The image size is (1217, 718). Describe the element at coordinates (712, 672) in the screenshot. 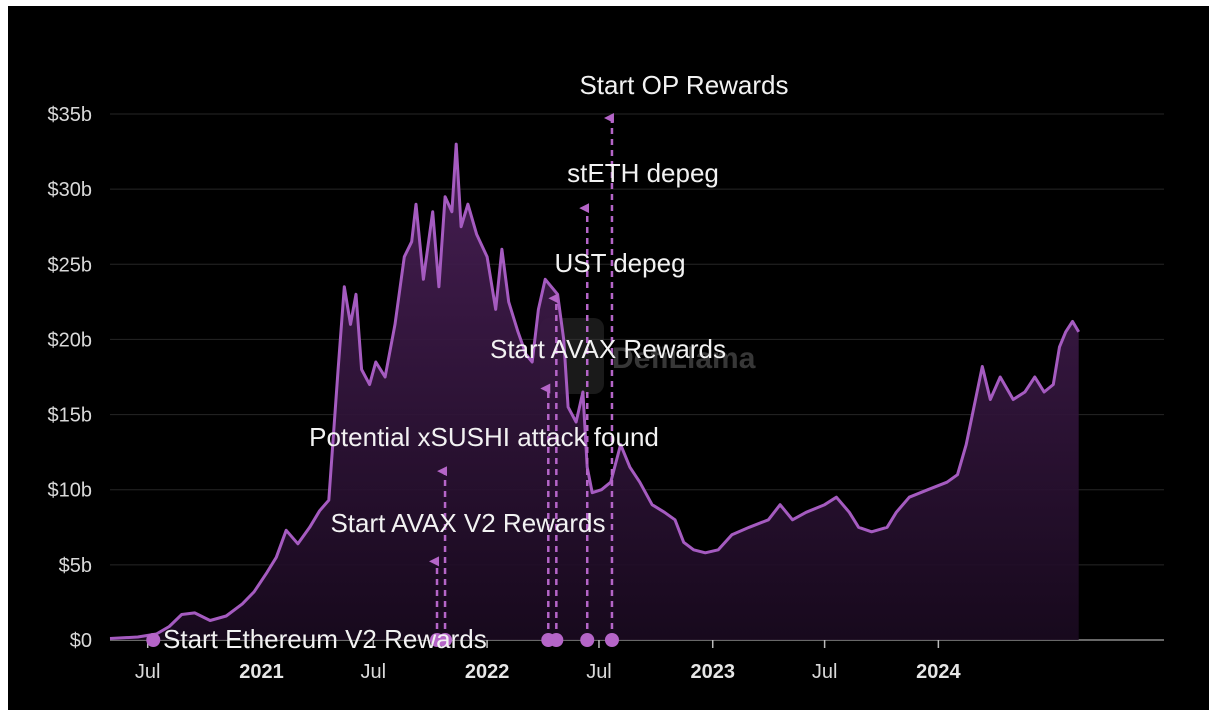

I see `x-tick-label: 2023` at that location.